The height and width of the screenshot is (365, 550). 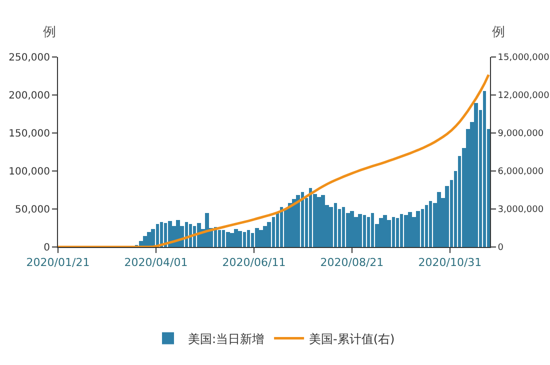 What do you see at coordinates (29, 134) in the screenshot?
I see `y-tick-label: 150,000` at bounding box center [29, 134].